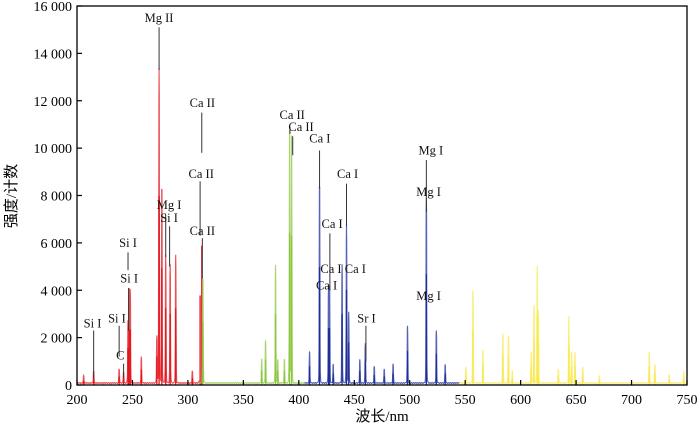 The width and height of the screenshot is (700, 428). What do you see at coordinates (53, 7) in the screenshot?
I see `y-tick-label: 16 000` at bounding box center [53, 7].